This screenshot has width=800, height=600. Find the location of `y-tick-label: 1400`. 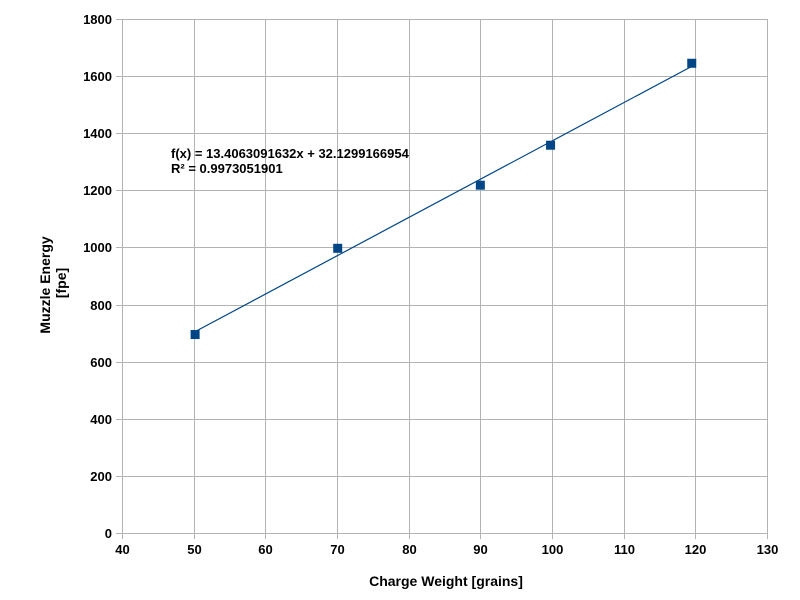

y-tick-label: 1400 is located at coordinates (97, 133).